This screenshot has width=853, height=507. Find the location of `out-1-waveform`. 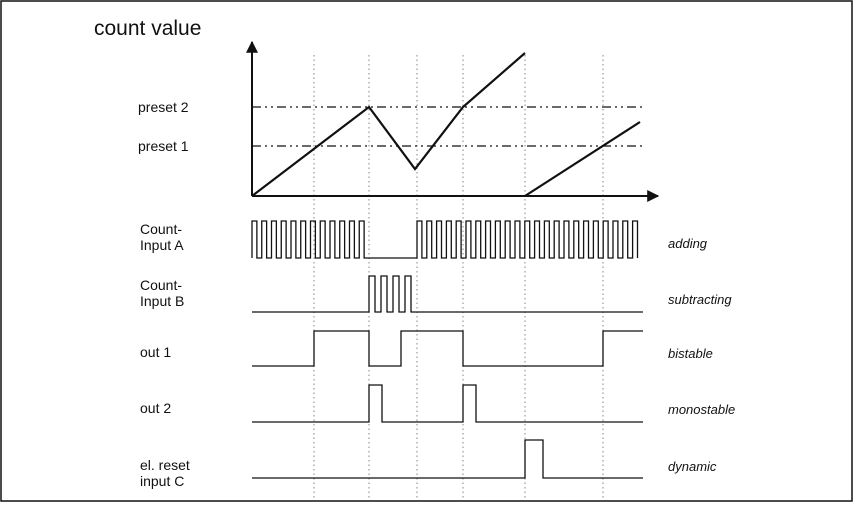

out-1-waveform is located at coordinates (447, 348).